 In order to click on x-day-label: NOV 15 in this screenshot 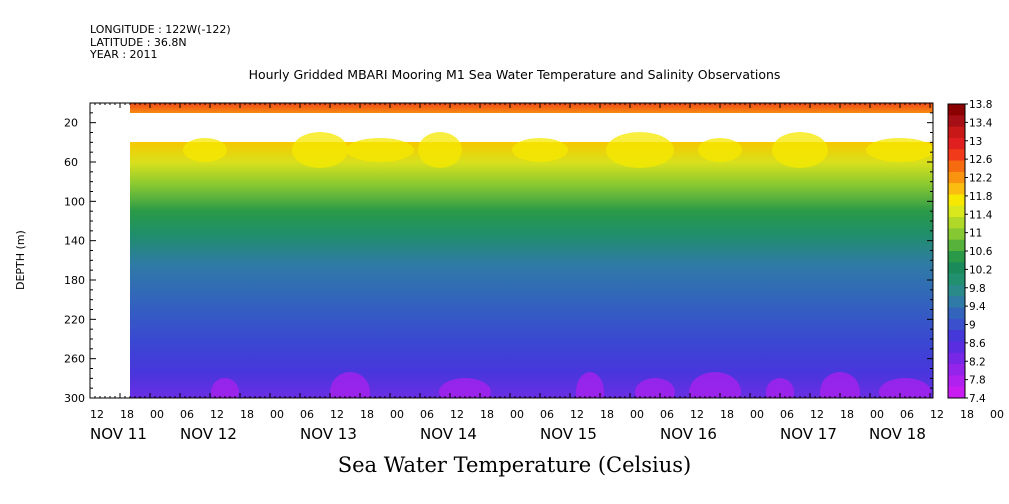, I will do `click(568, 434)`.